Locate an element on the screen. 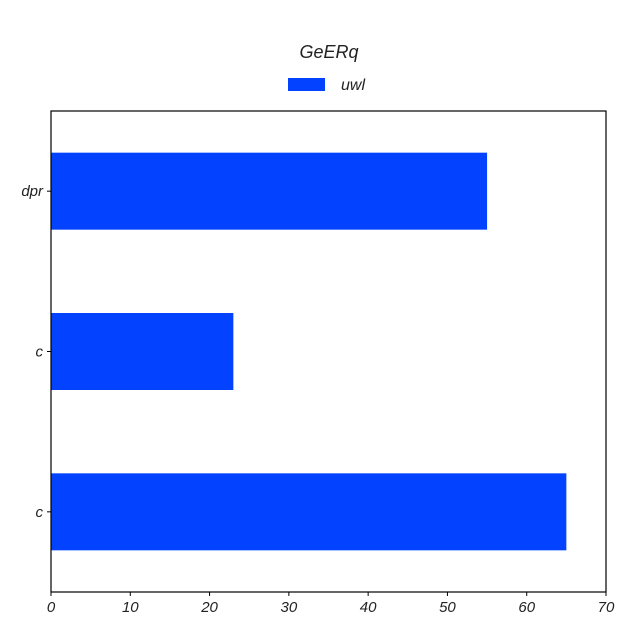 This screenshot has height=632, width=632. y-tick-label-0: dpr is located at coordinates (32, 191).